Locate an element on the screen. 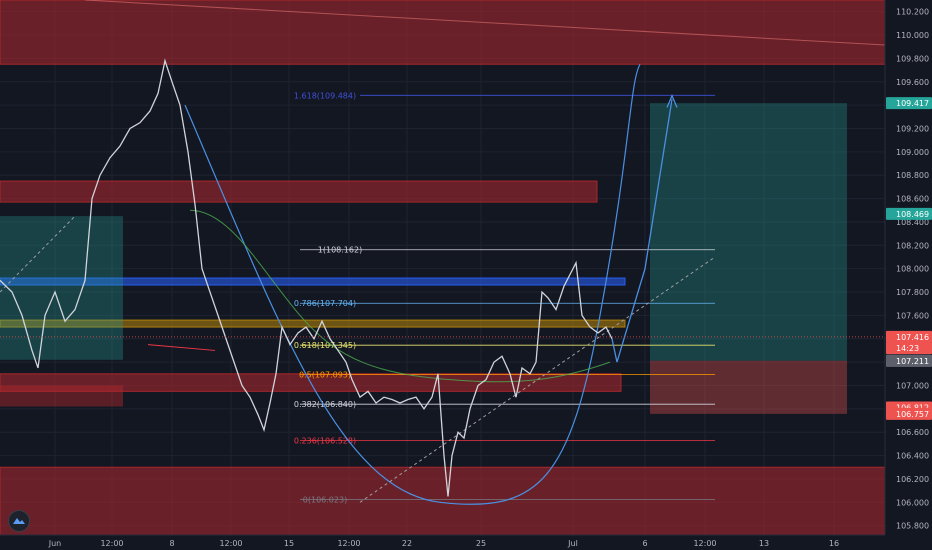 The width and height of the screenshot is (932, 550). time-tick-label: 15 is located at coordinates (289, 543).